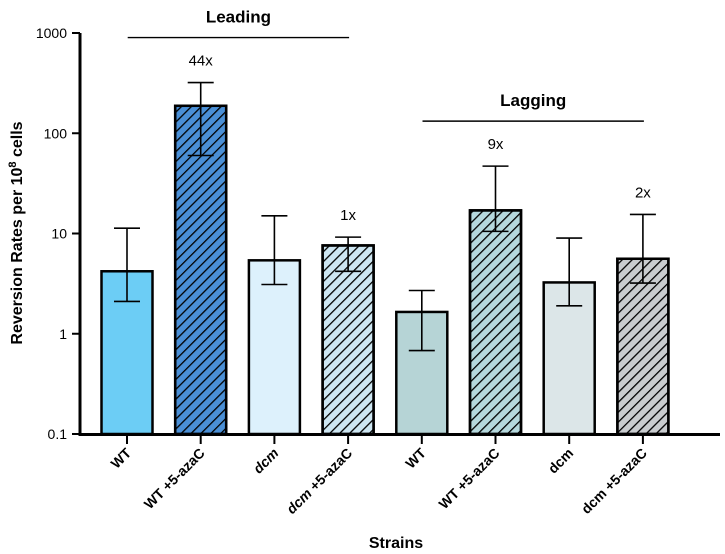 The height and width of the screenshot is (554, 725). I want to click on x-tick-label-7: dcm +5-azaC, so click(614, 481).